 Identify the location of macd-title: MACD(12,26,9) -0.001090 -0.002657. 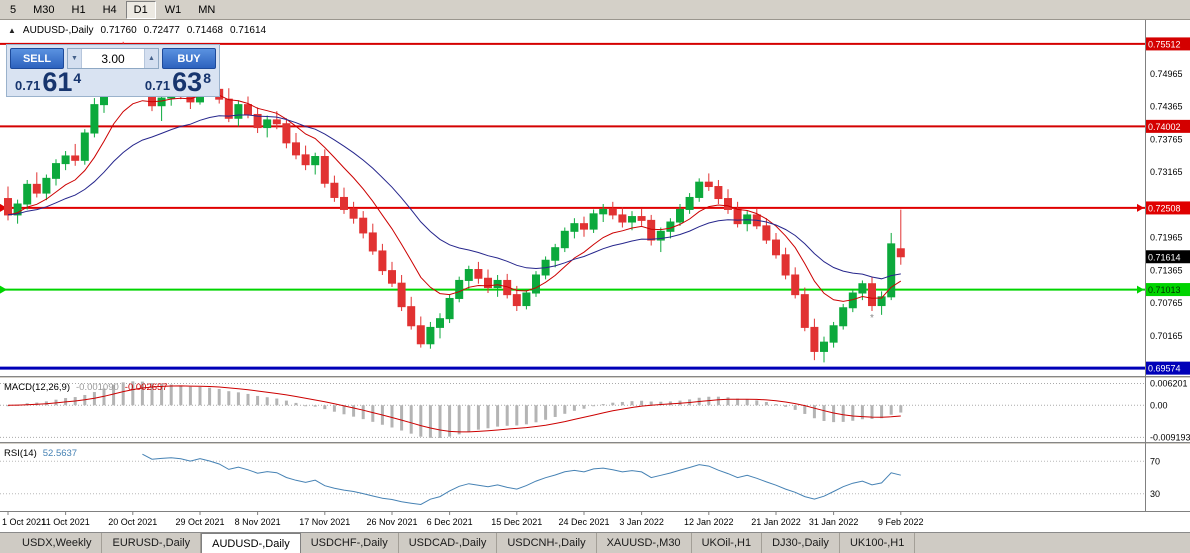
(86, 387).